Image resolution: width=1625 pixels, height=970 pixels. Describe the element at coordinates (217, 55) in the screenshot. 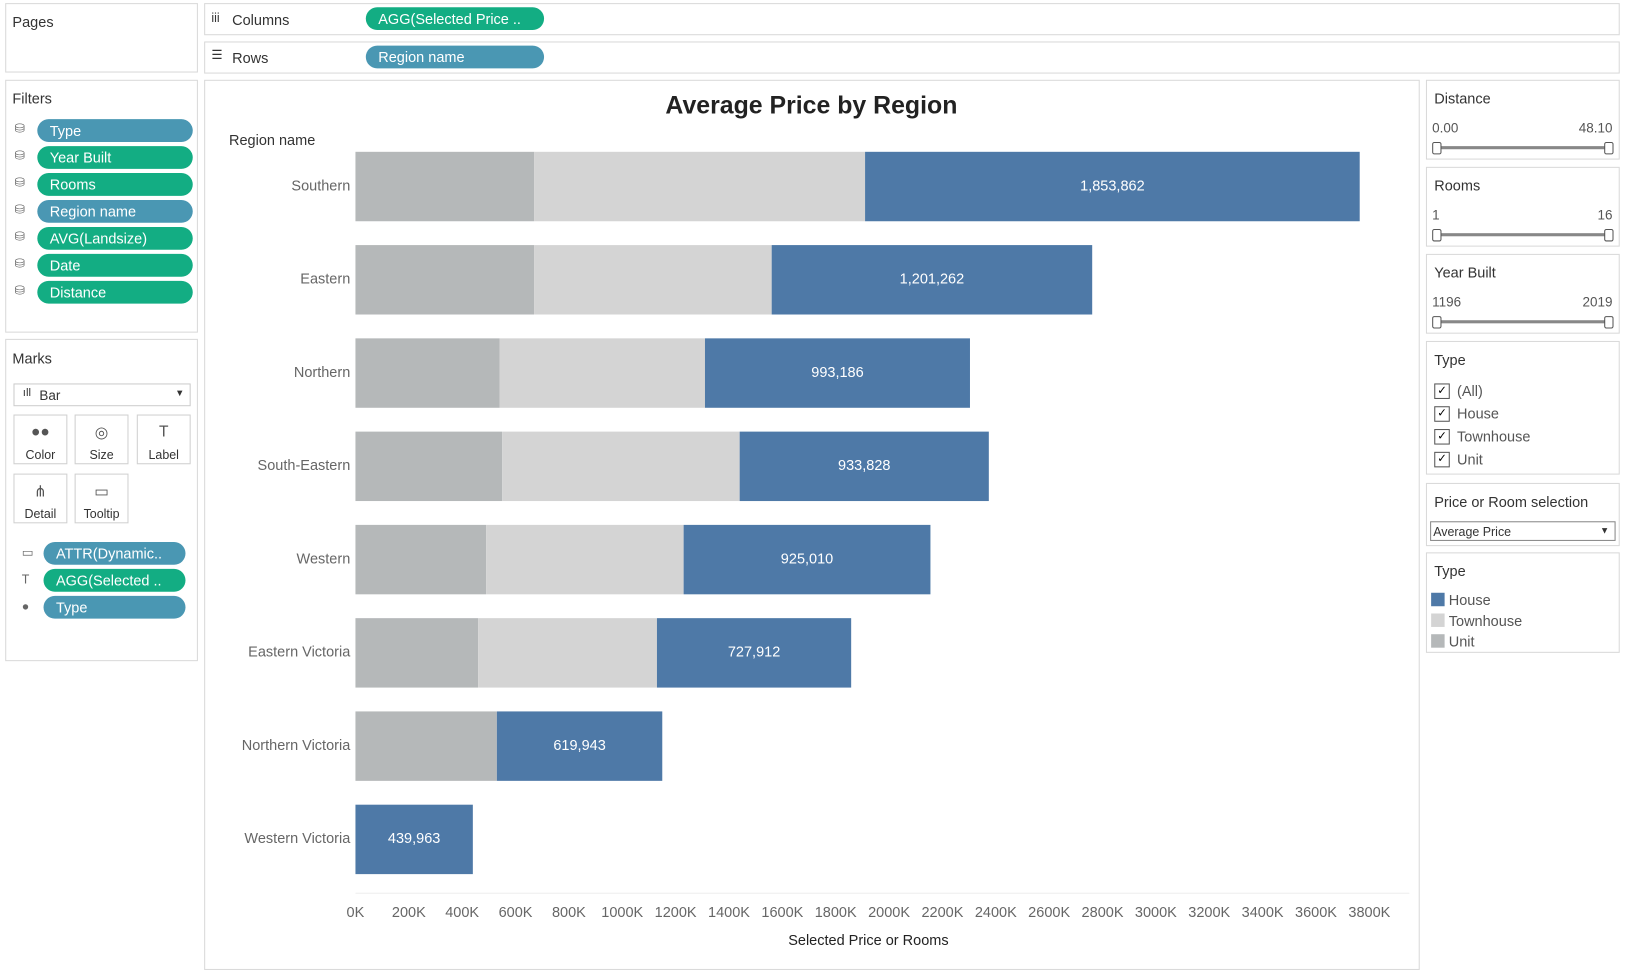

I see `shelf-icon: ☰` at that location.